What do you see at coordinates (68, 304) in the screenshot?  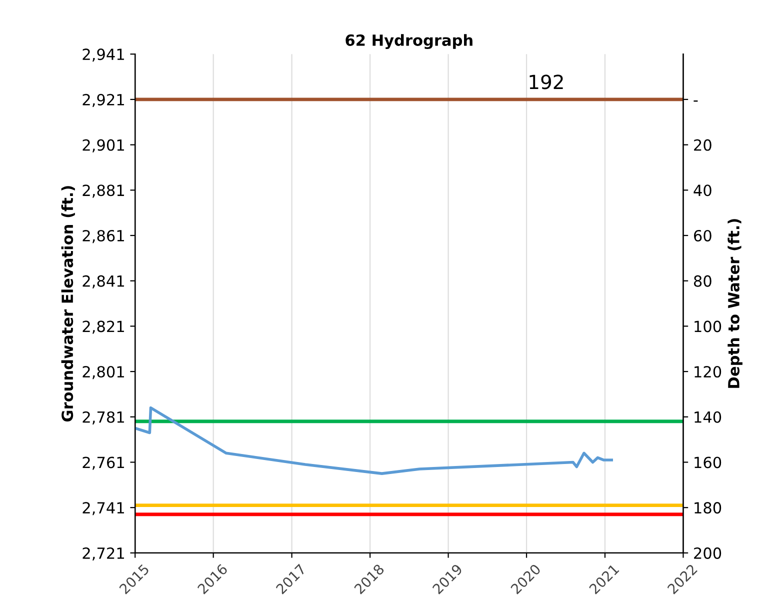 I see `y-axis-title: Groundwater Elevation (ft.)` at bounding box center [68, 304].